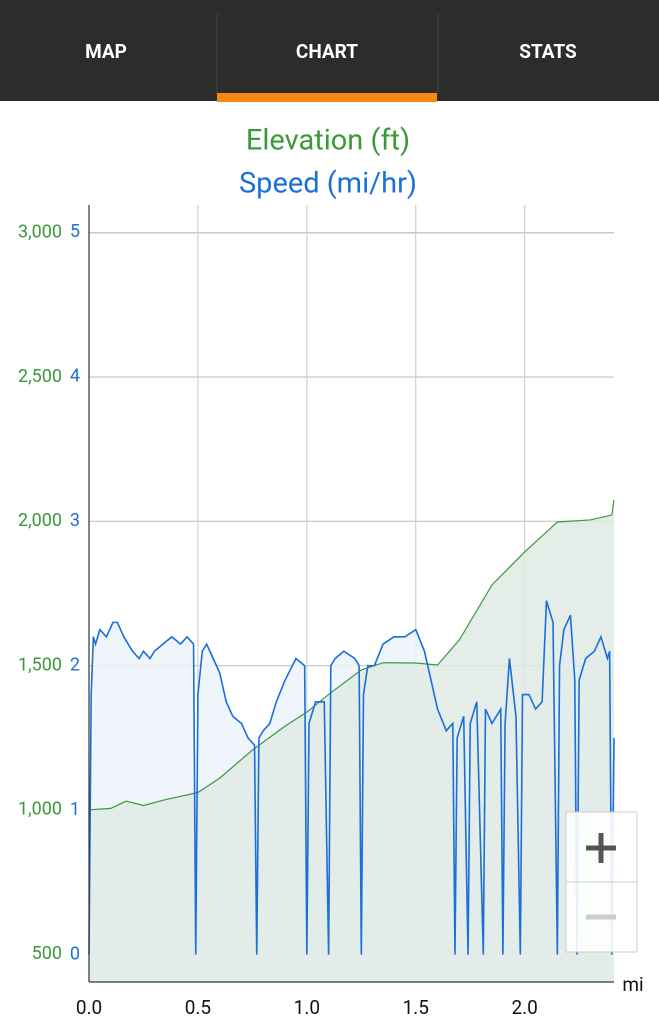 This screenshot has width=659, height=1034. I want to click on y2-tick-label: 4, so click(75, 376).